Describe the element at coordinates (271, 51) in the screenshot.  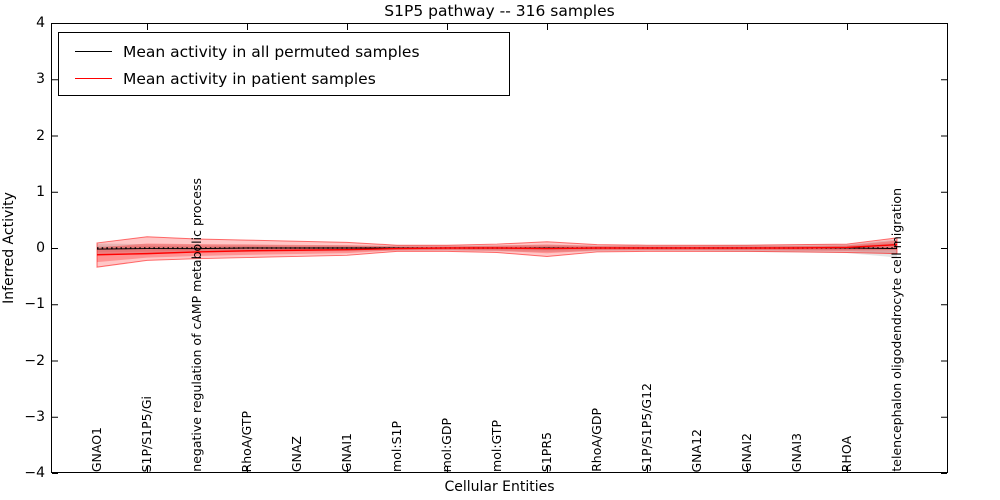
I see `legend-label-permuted: Mean activity in all permuted samples` at that location.